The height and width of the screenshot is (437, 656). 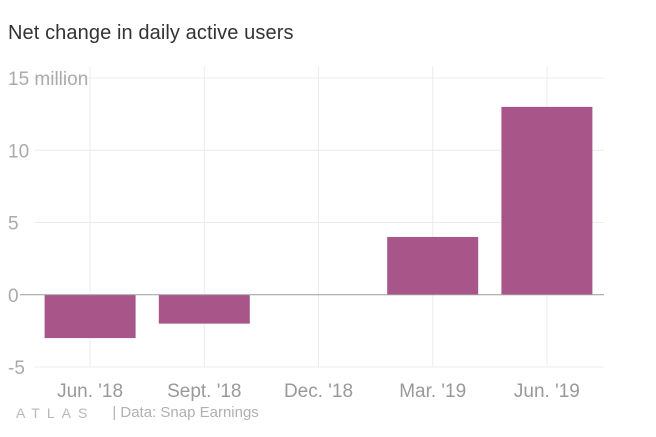 What do you see at coordinates (151, 33) in the screenshot?
I see `chart-title: Net change in daily active users` at bounding box center [151, 33].